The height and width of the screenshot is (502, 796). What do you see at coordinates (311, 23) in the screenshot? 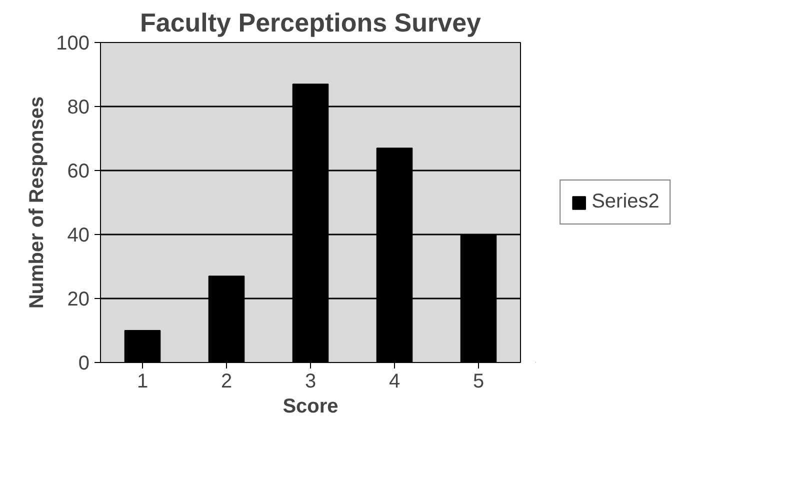
I see `chart-title: Faculty Perceptions Survey` at bounding box center [311, 23].